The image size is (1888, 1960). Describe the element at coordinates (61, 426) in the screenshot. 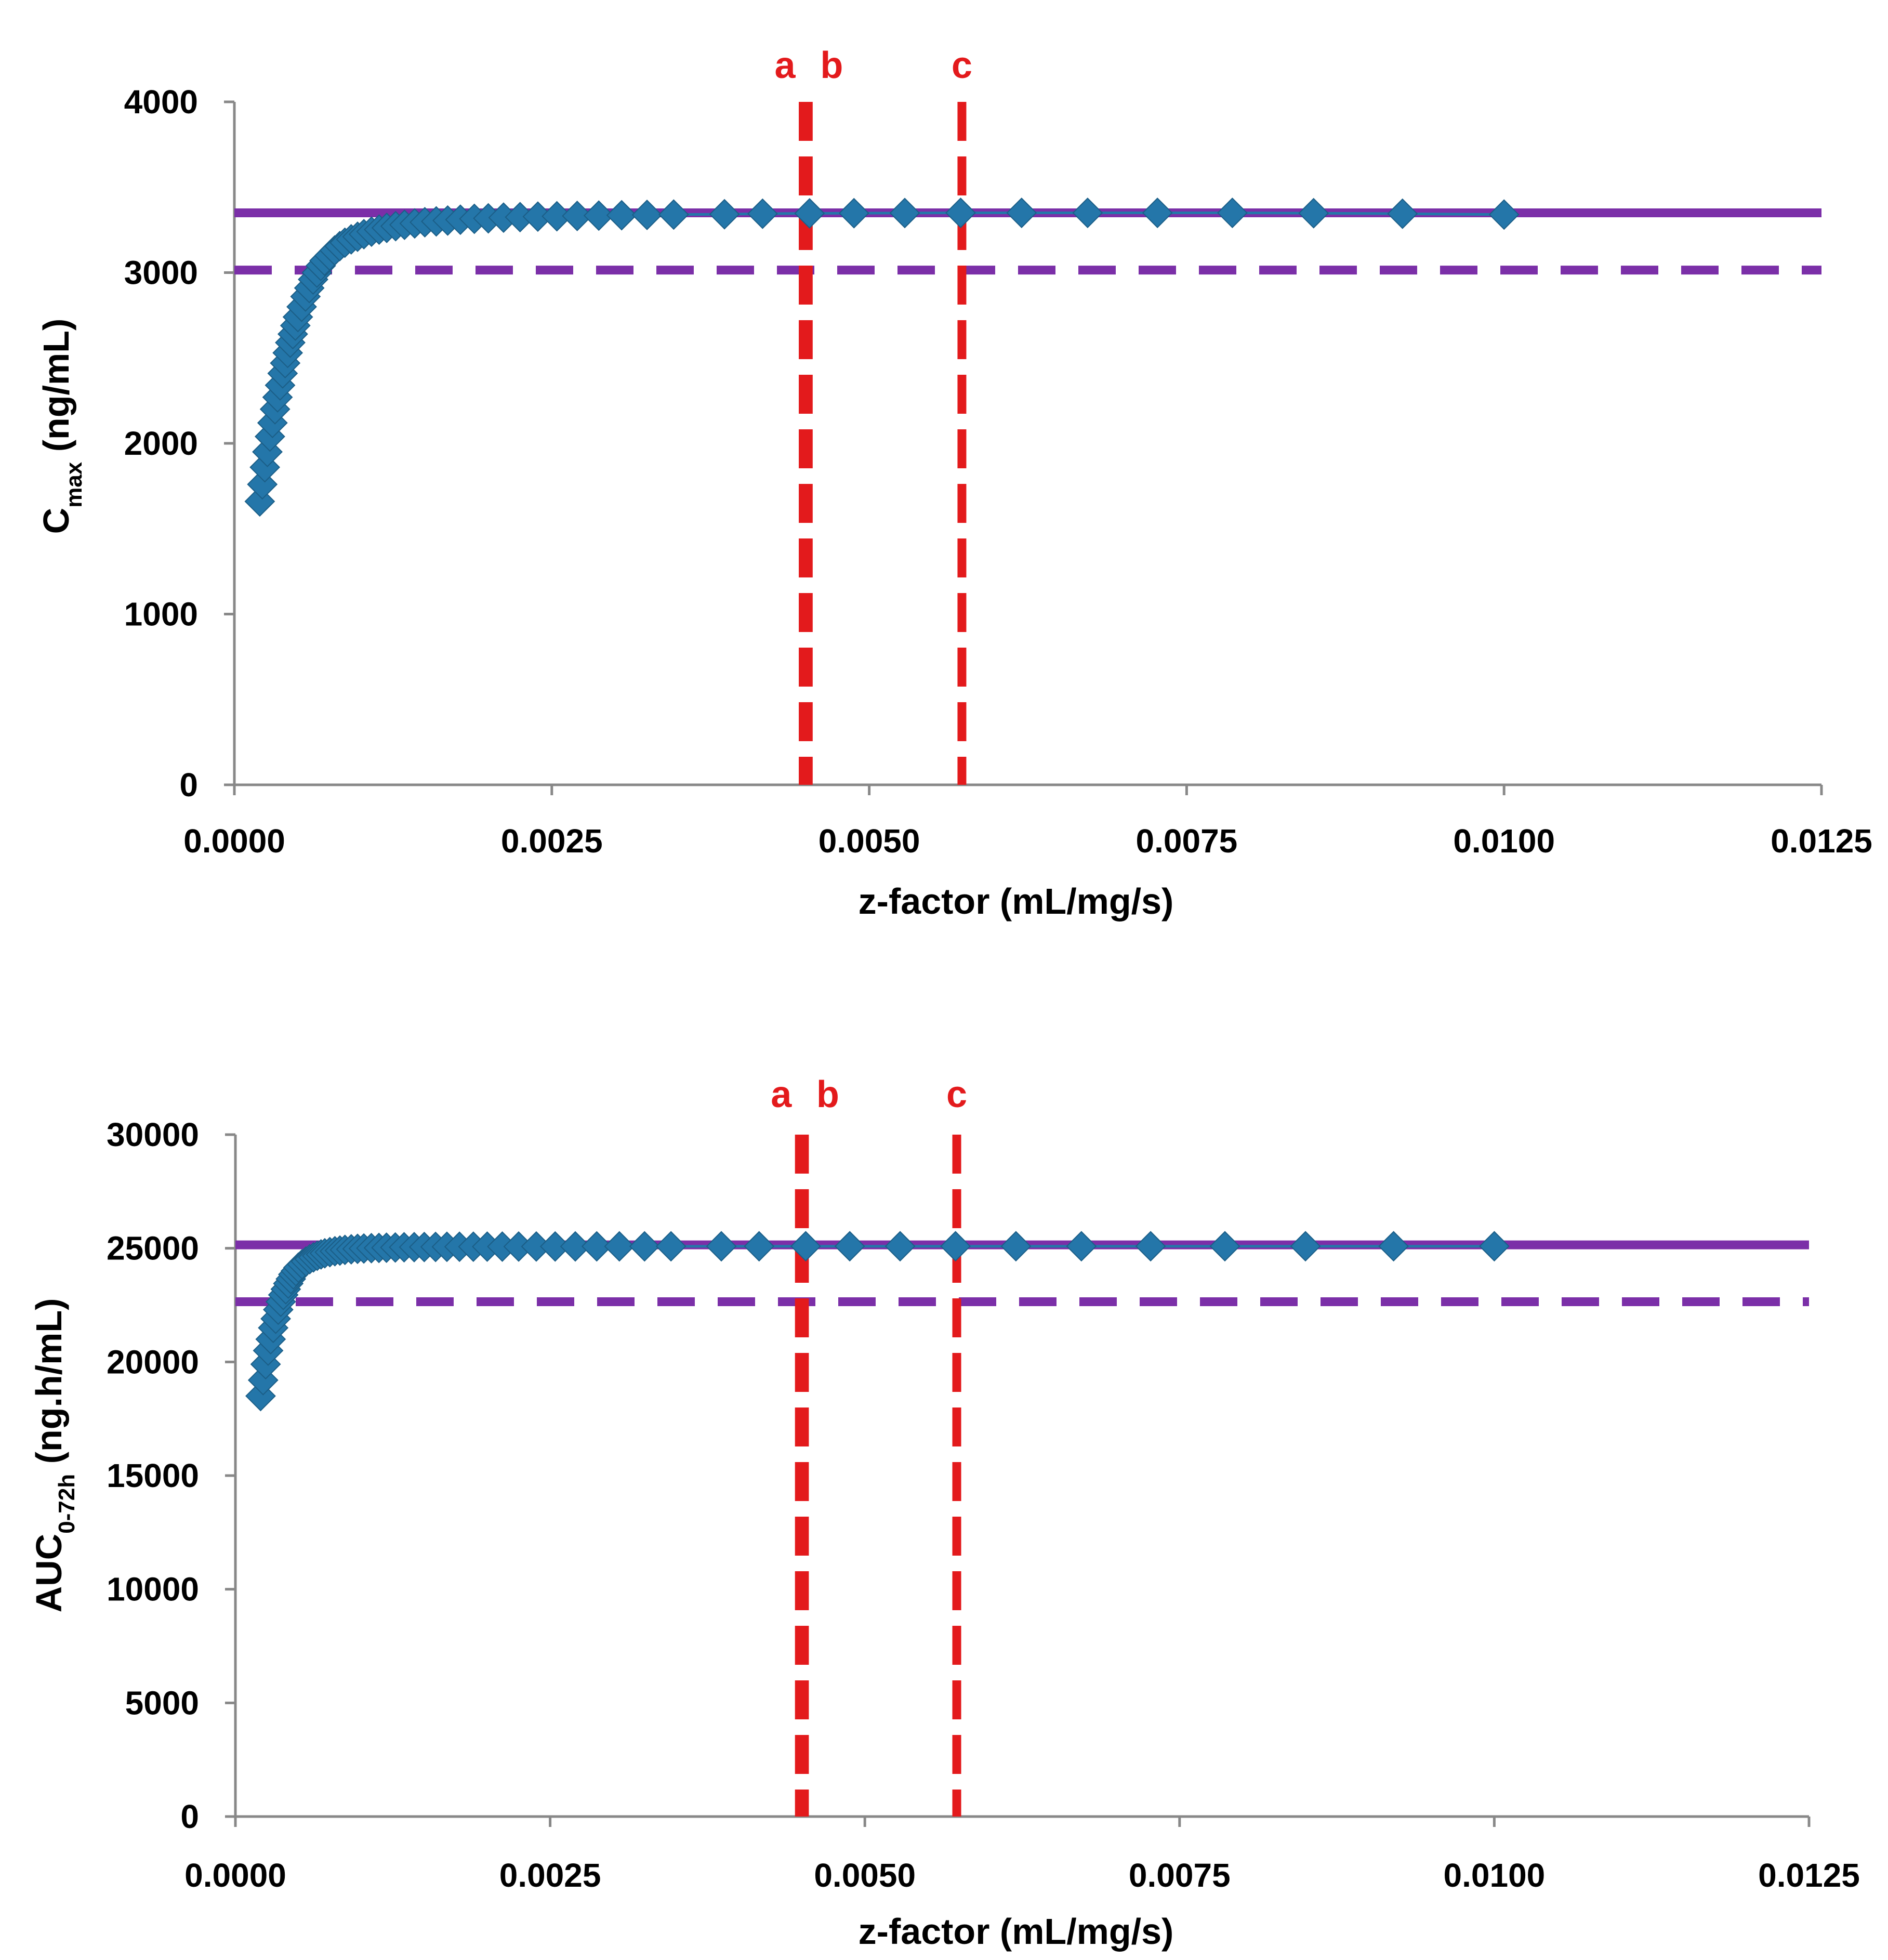

I see `y-axis-title: Cmax (ng/mL)` at that location.